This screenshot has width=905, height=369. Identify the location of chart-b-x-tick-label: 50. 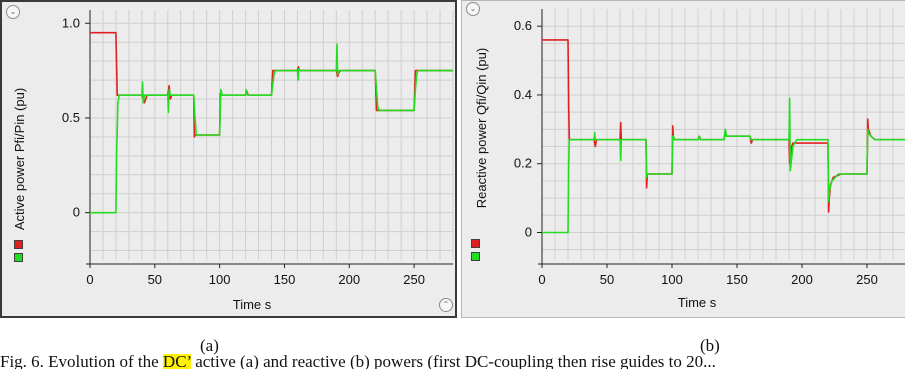
(607, 279).